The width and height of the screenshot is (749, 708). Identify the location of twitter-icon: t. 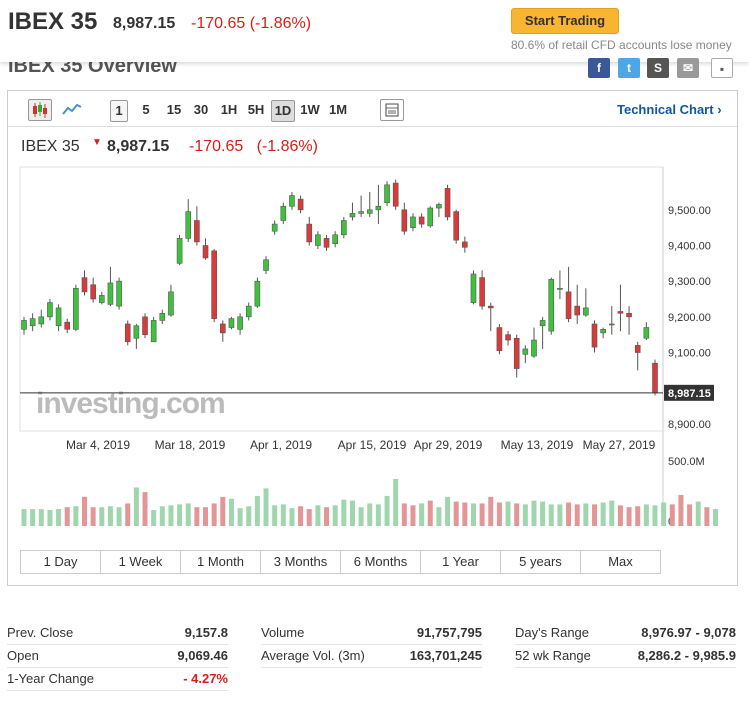
(629, 68).